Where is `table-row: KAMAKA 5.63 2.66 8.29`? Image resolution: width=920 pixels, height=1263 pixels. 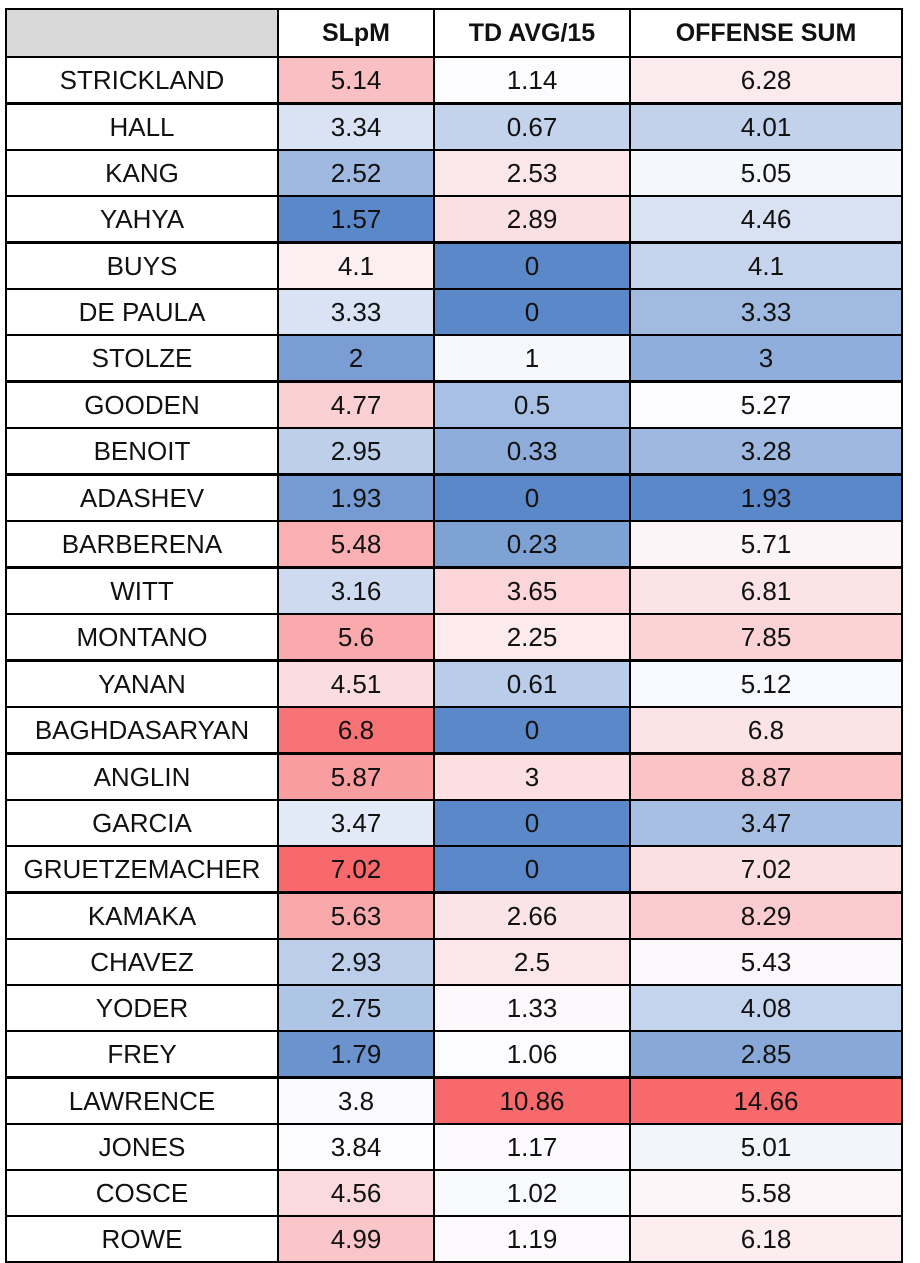 table-row: KAMAKA 5.63 2.66 8.29 is located at coordinates (454, 915).